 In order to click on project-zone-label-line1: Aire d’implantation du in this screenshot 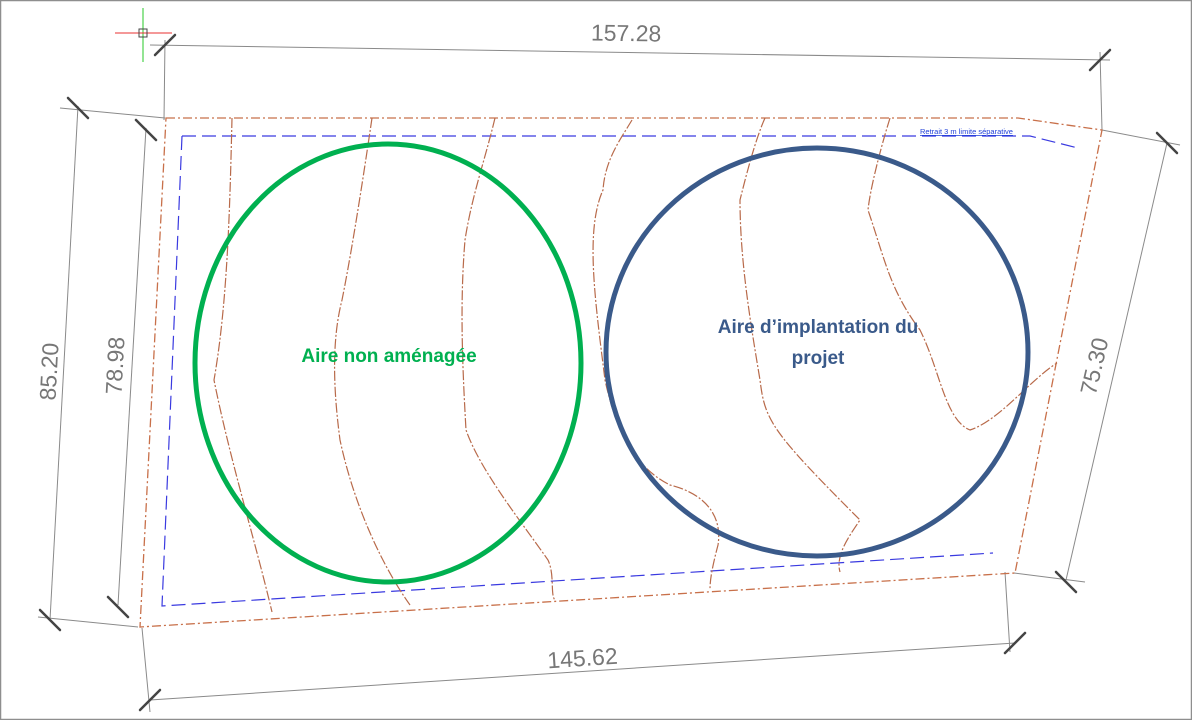, I will do `click(818, 327)`.